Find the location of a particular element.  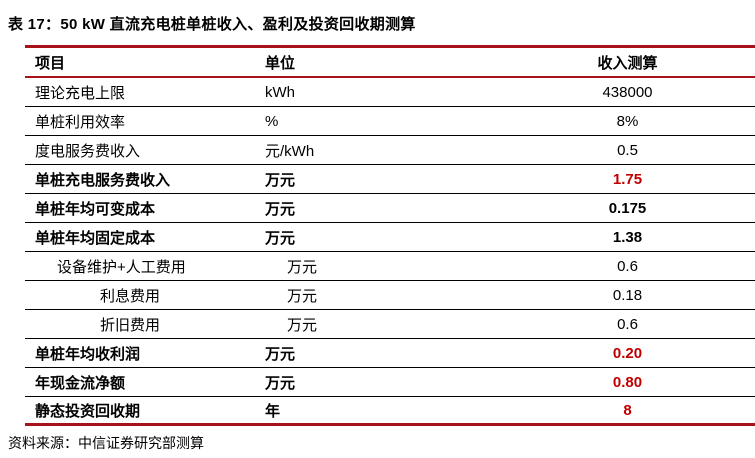

table-row: 单桩充电服务费收入 万元 1.75 is located at coordinates (390, 179).